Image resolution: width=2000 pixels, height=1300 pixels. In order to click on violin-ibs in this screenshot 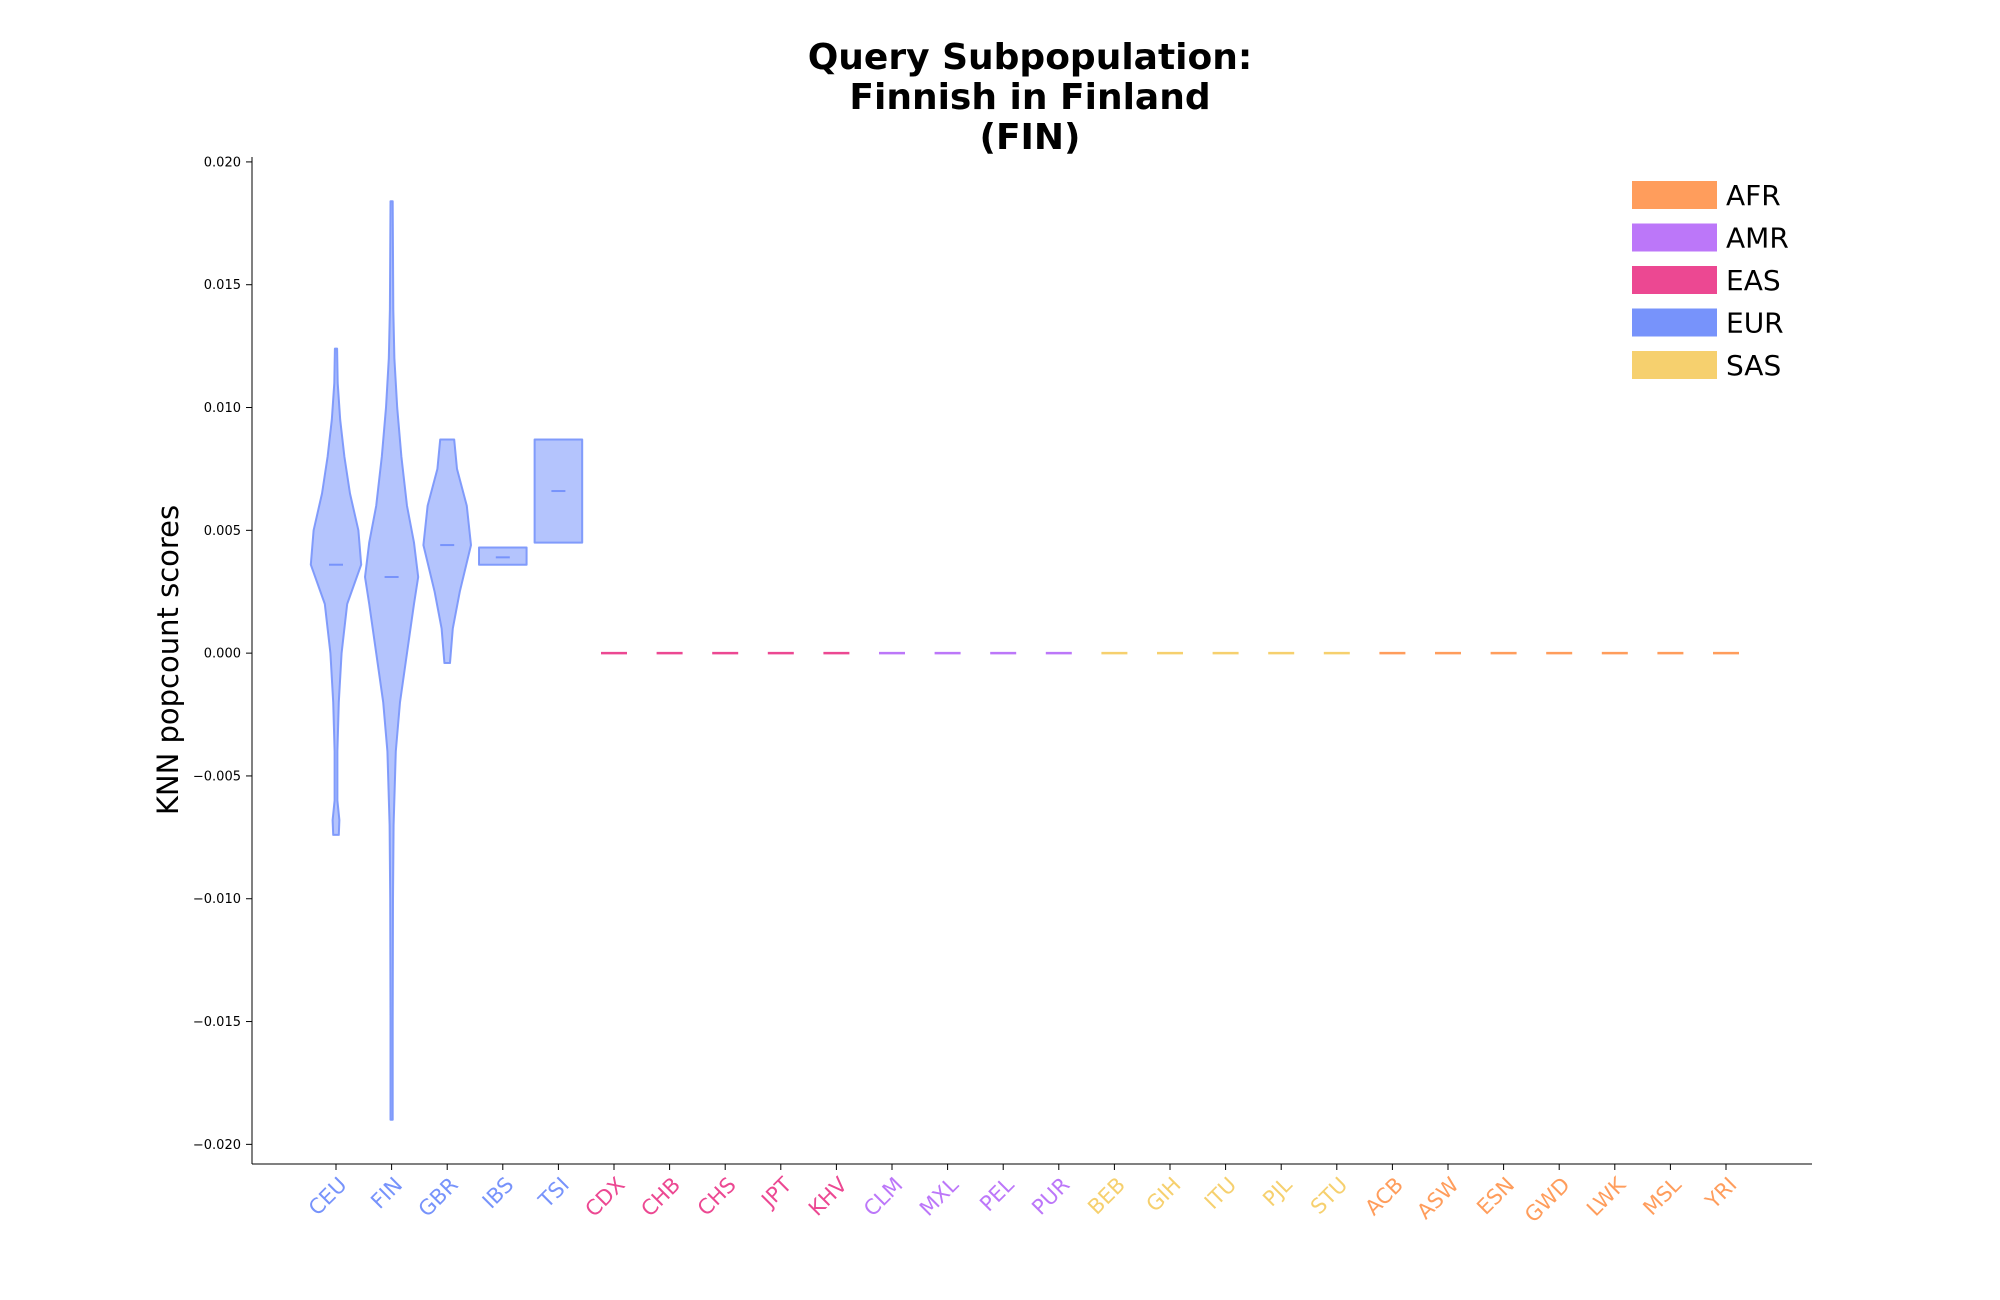, I will do `click(503, 556)`.